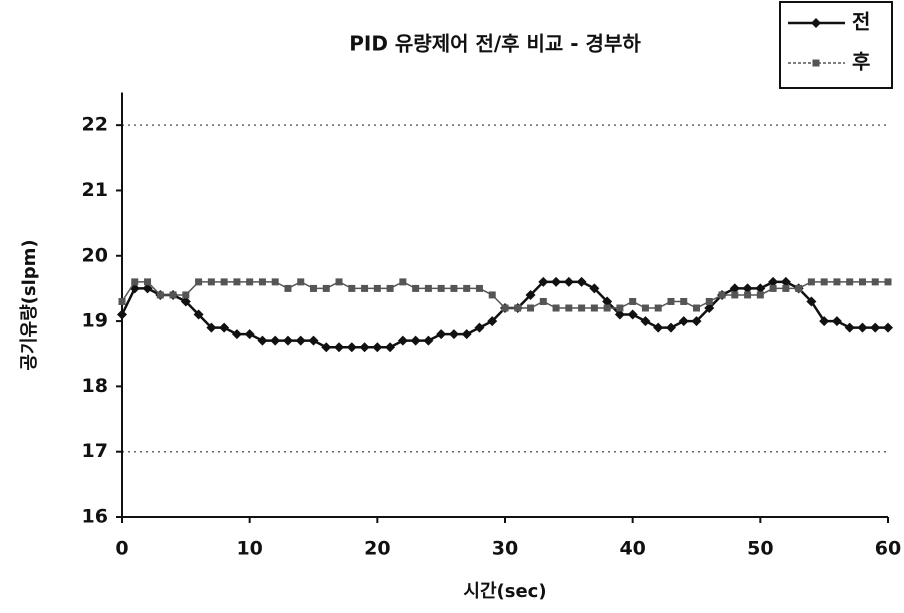 Image resolution: width=904 pixels, height=613 pixels. I want to click on y-tick-label: 20, so click(95, 255).